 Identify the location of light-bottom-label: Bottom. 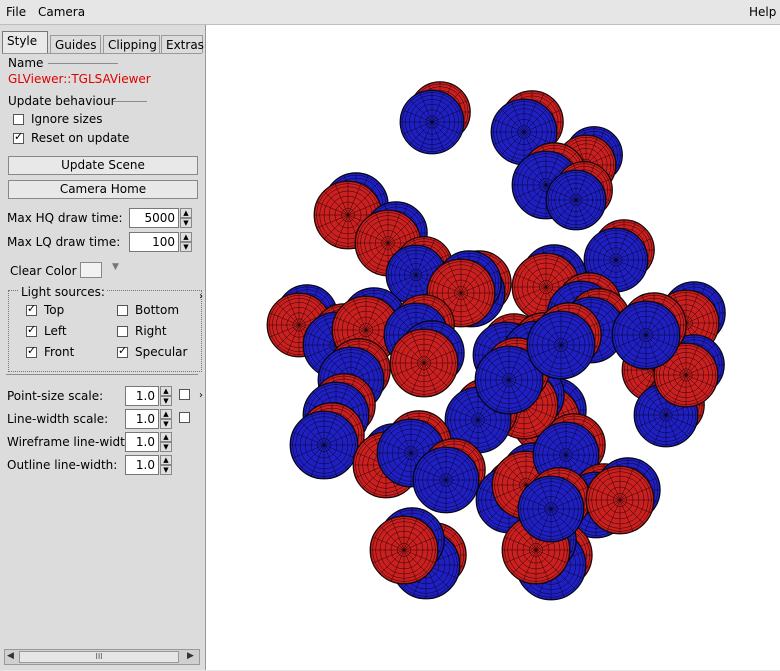
(157, 310).